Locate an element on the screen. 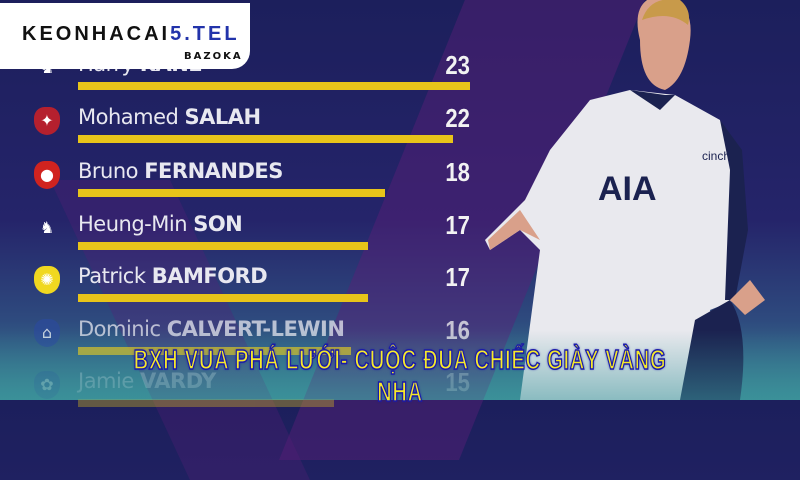 Image resolution: width=800 pixels, height=480 pixels. leaderboard-row: ✦ Mohamed SALAH 22 is located at coordinates (240, 129).